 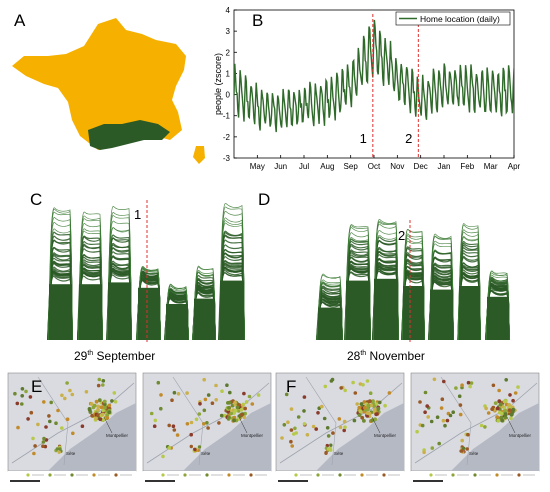 I want to click on x-tick-label: Jan, so click(x=444, y=166).